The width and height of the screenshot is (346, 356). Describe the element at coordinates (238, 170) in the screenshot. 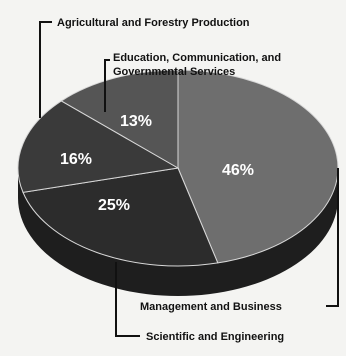

I see `pct-management: 46%` at that location.